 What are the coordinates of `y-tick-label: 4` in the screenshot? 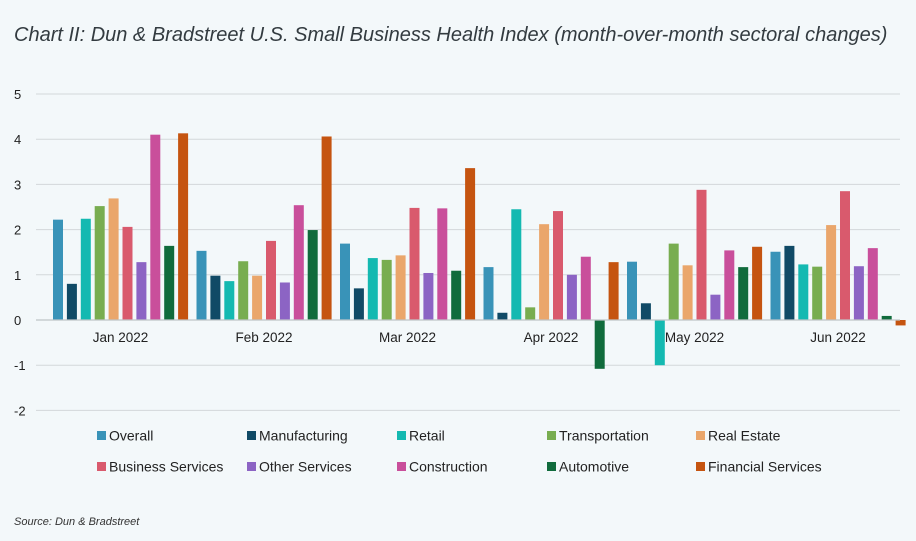 It's located at (17, 139).